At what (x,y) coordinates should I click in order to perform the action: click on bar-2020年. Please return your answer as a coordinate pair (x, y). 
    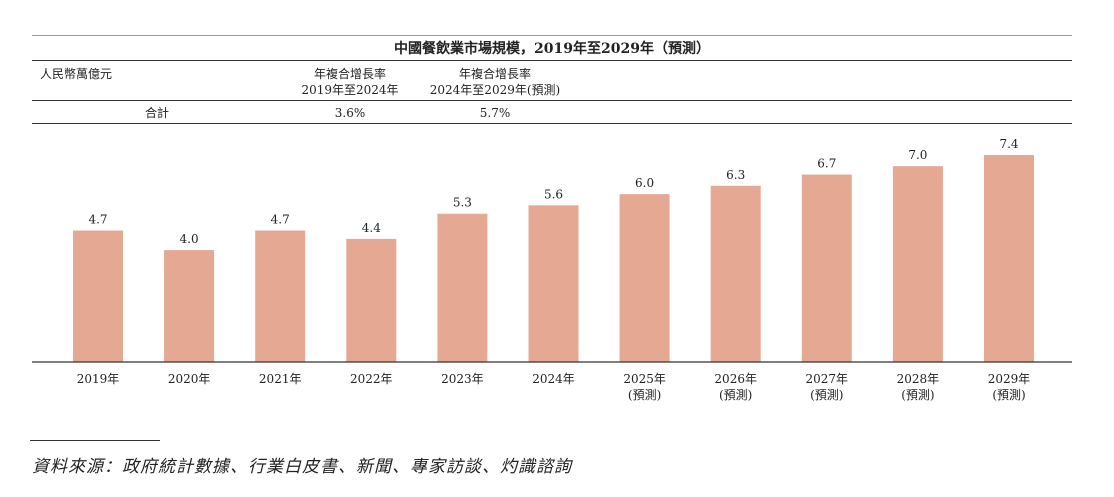
    Looking at the image, I should click on (189, 306).